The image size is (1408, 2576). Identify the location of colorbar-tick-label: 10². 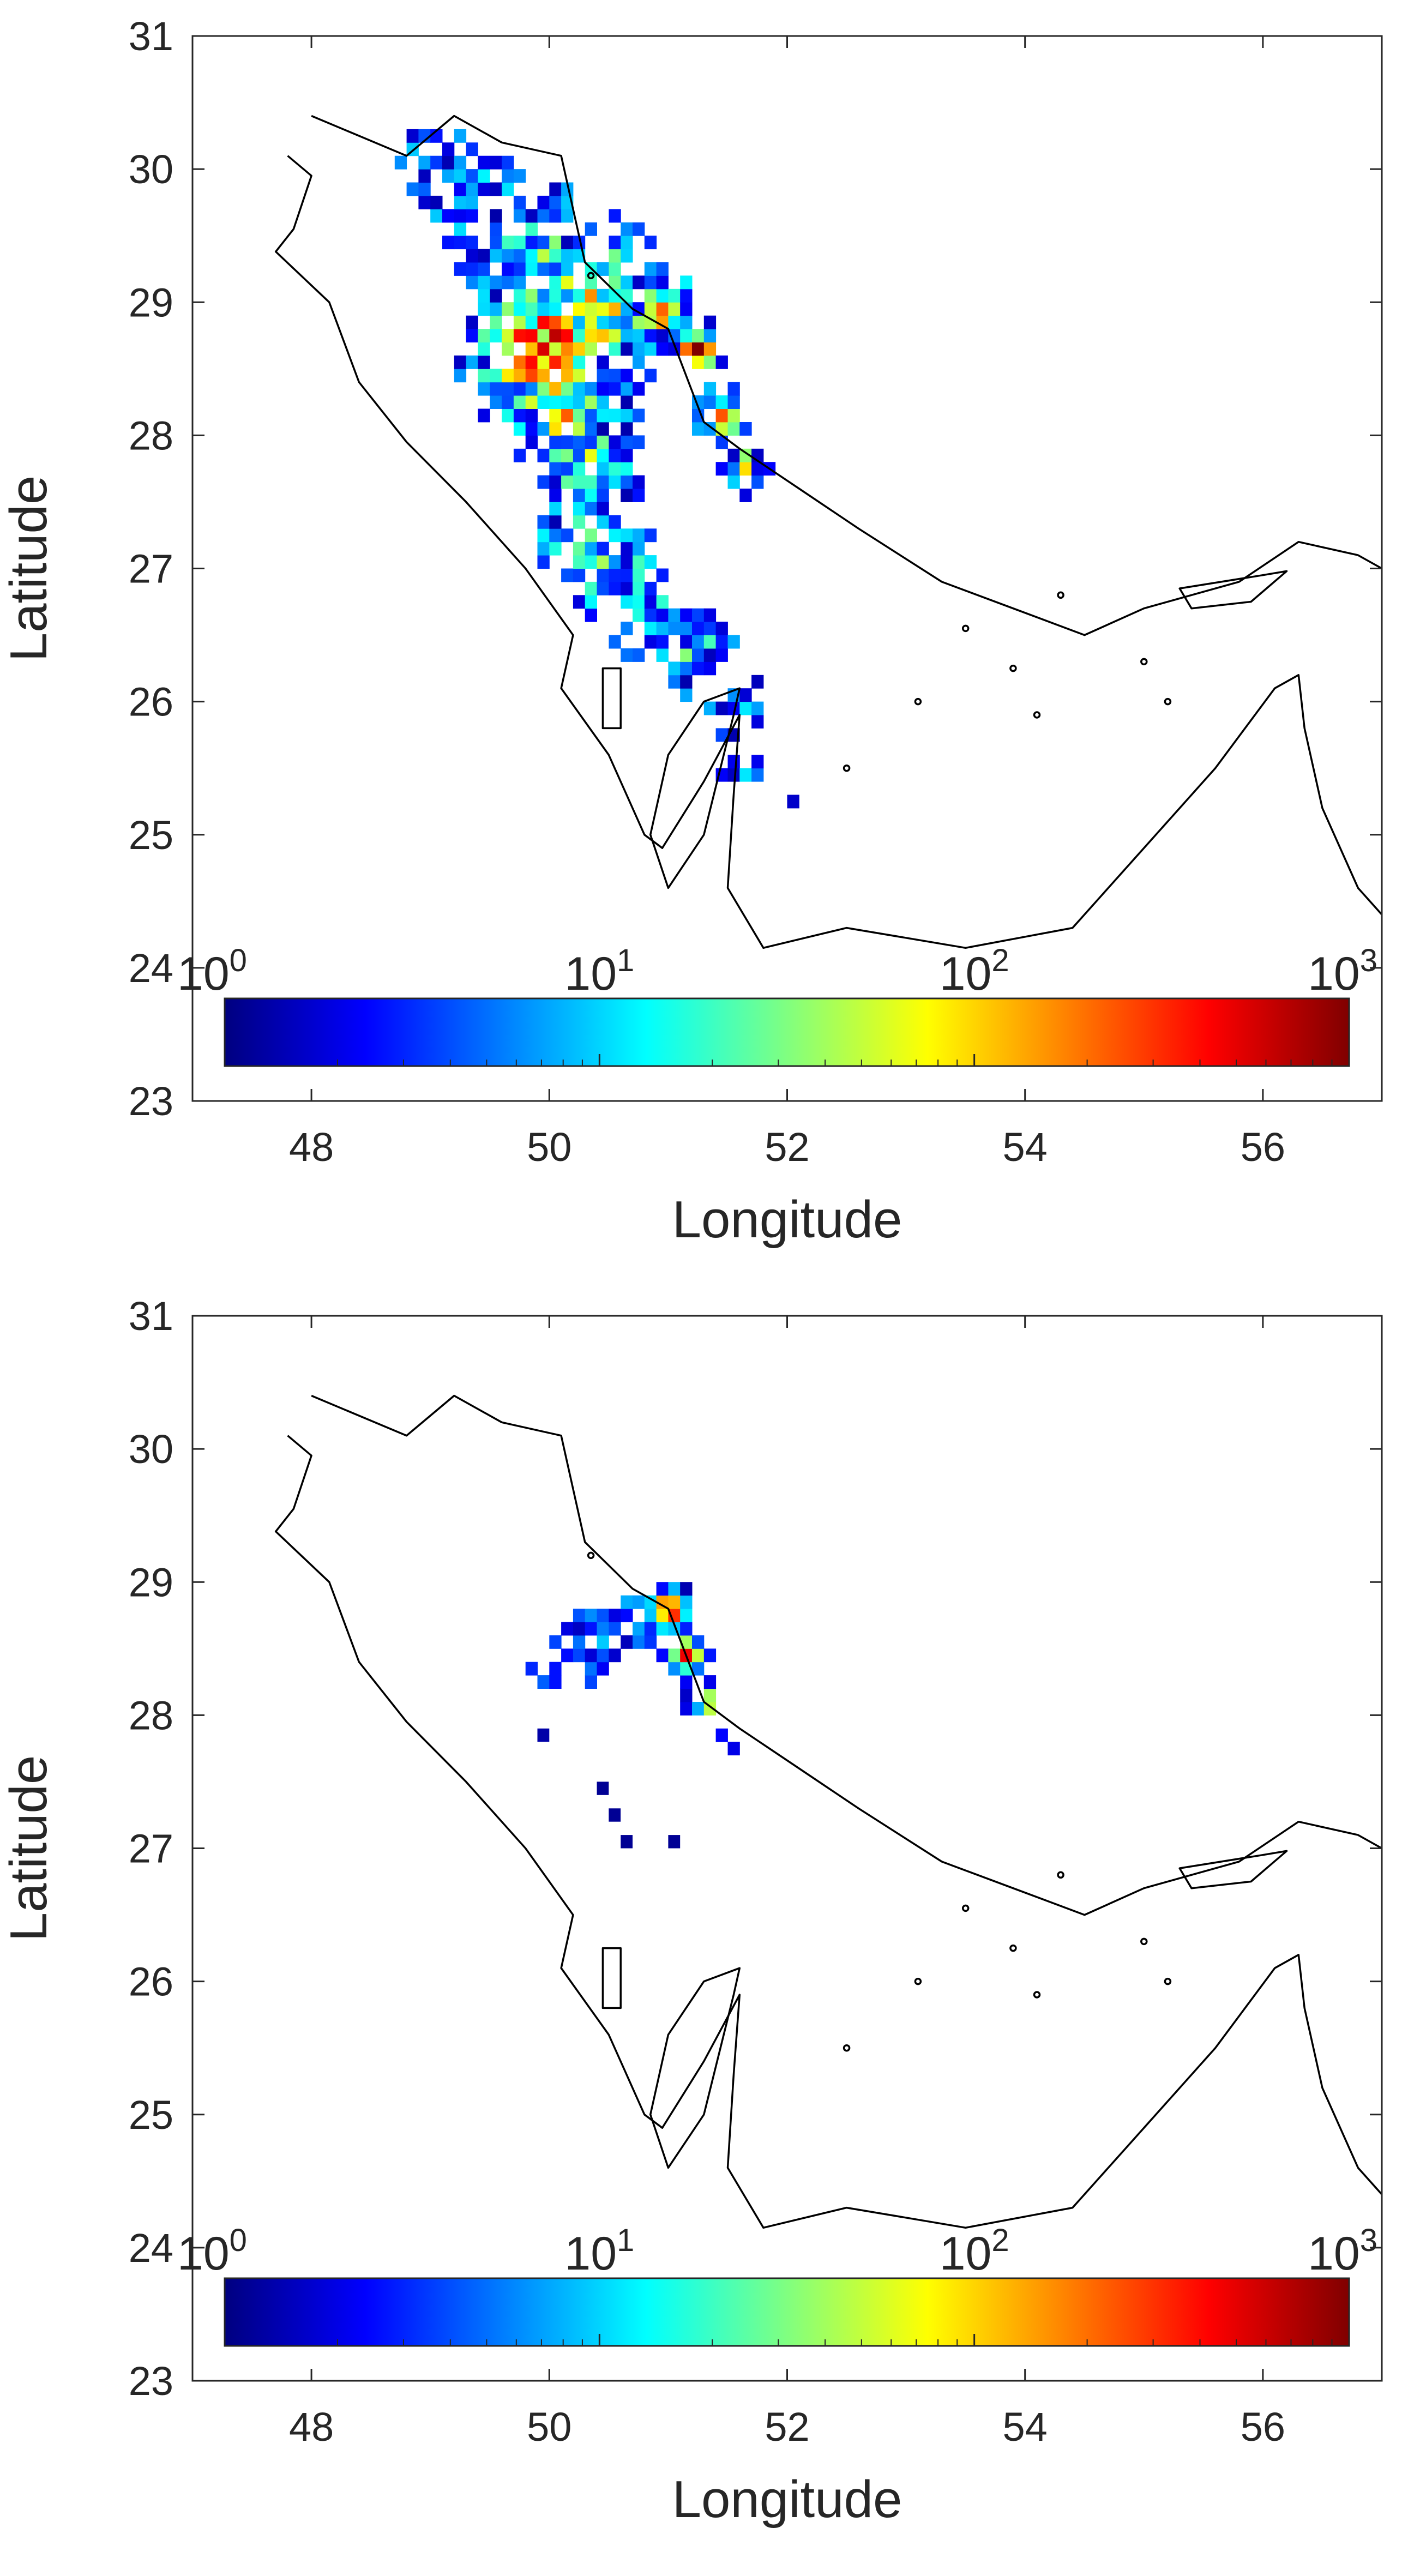
(974, 2251).